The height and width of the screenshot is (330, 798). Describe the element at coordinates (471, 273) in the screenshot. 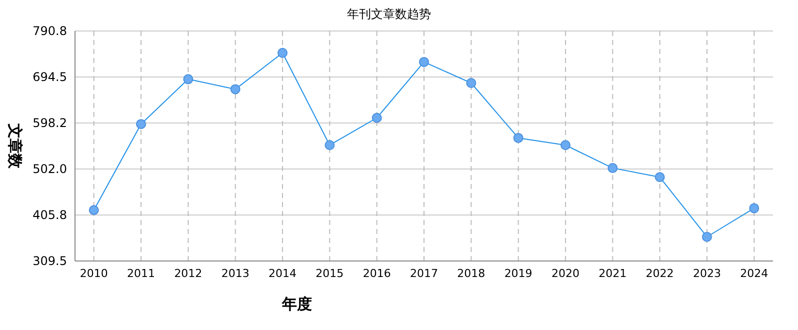

I see `x-tick-label: 2018` at that location.